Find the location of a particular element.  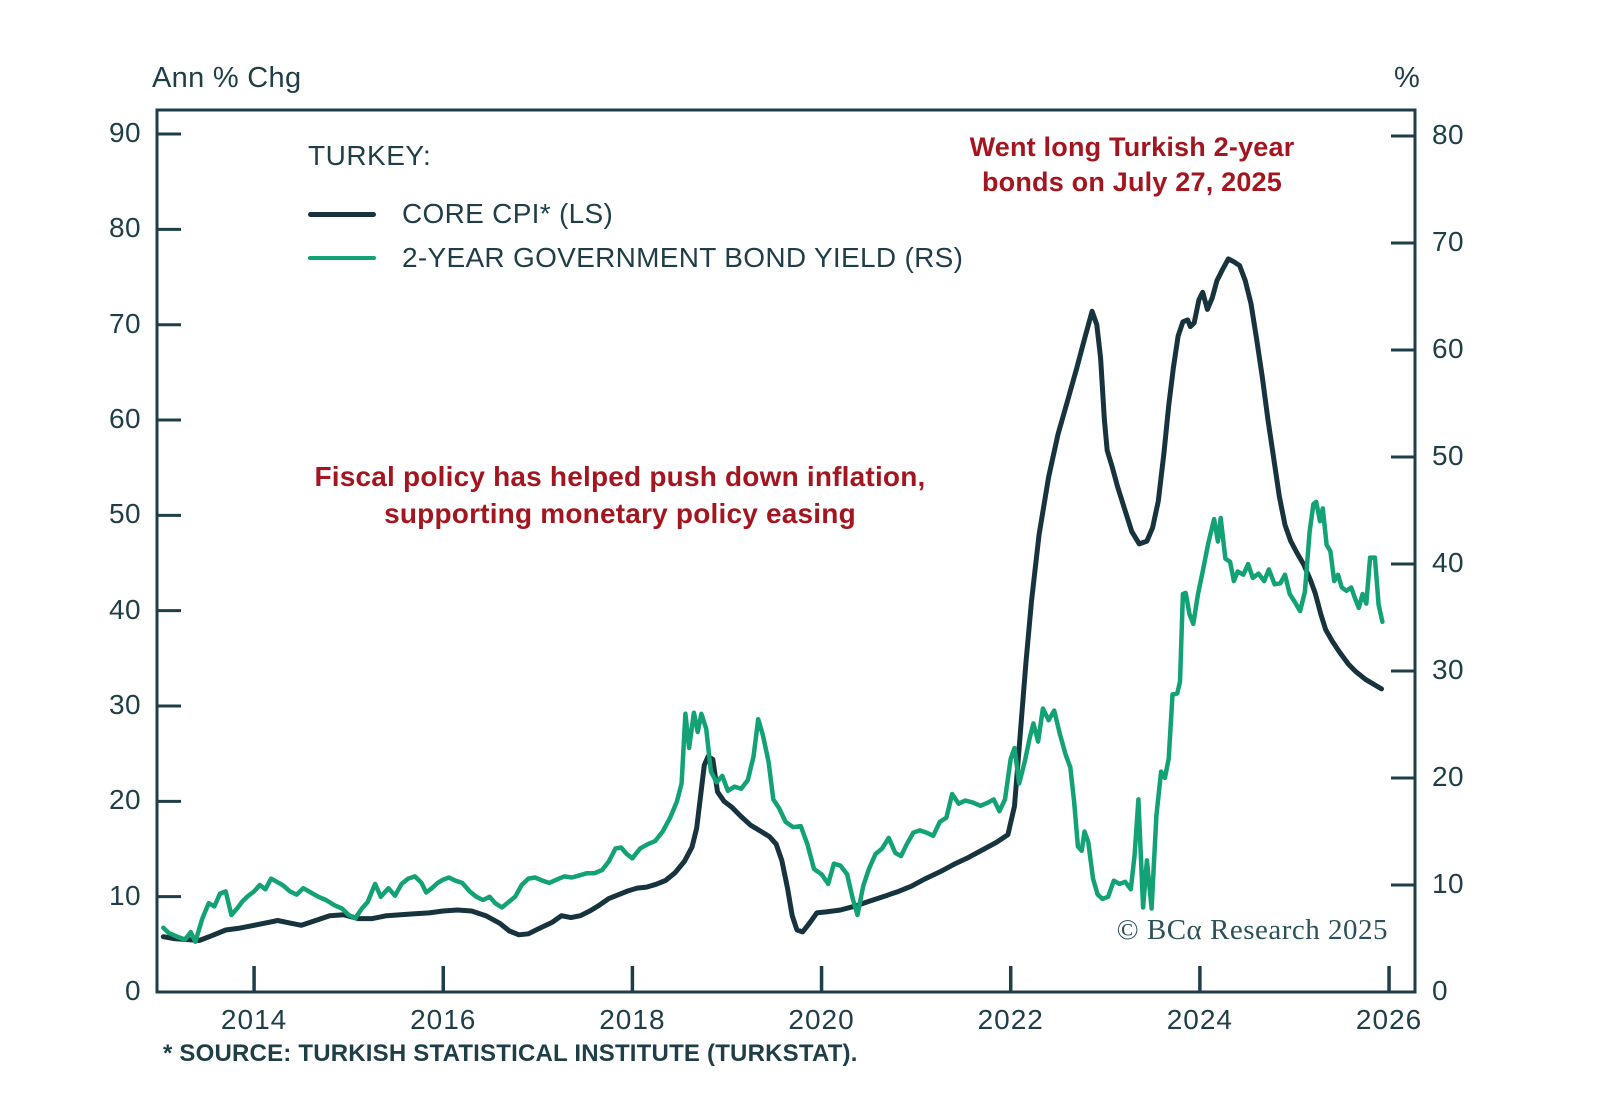

left-tick-0: 0 is located at coordinates (133, 990).